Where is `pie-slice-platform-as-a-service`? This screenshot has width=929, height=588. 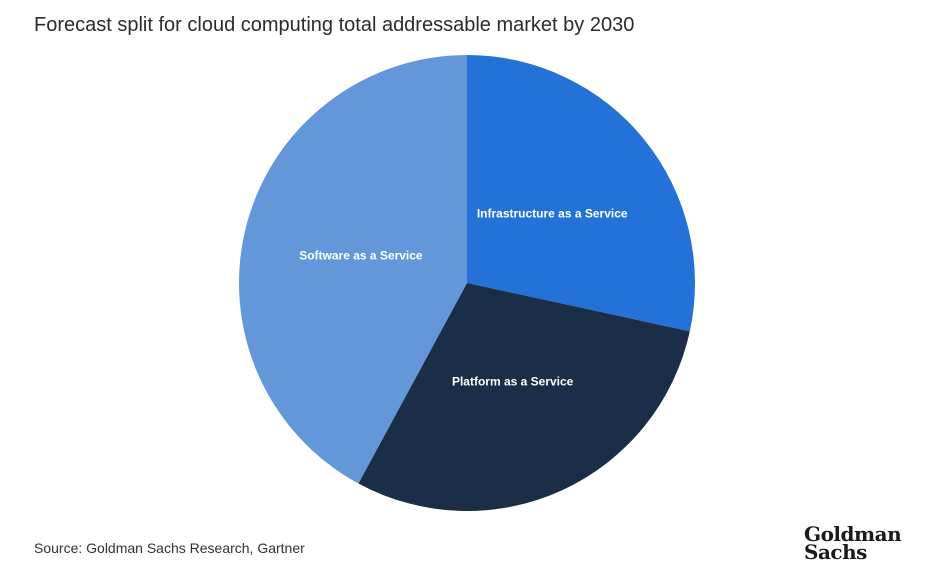
pie-slice-platform-as-a-service is located at coordinates (524, 397).